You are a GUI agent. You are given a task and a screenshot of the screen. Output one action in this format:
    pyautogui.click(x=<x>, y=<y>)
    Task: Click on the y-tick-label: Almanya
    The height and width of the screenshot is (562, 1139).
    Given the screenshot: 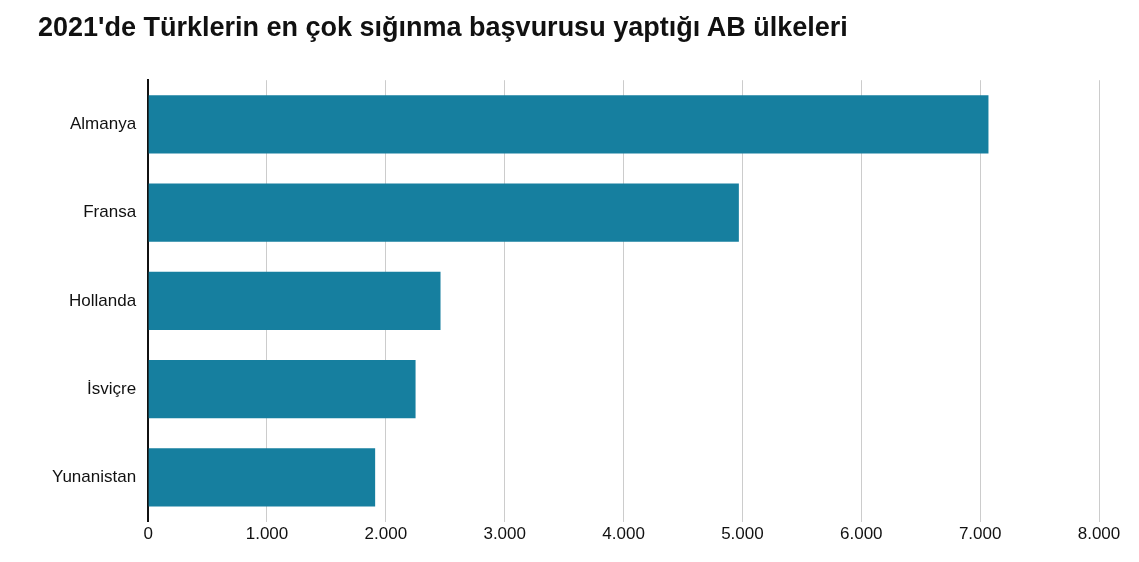 What is the action you would take?
    pyautogui.click(x=103, y=124)
    